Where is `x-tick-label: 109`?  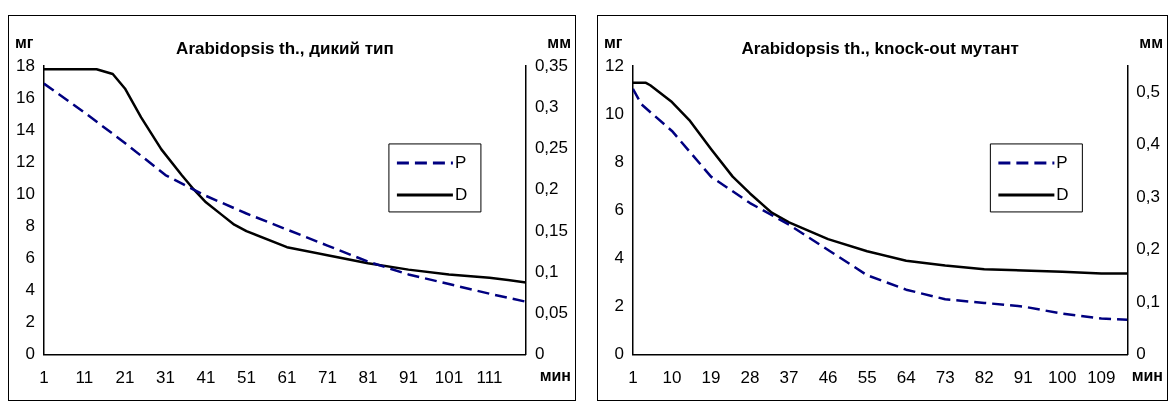 x-tick-label: 109 is located at coordinates (1101, 378).